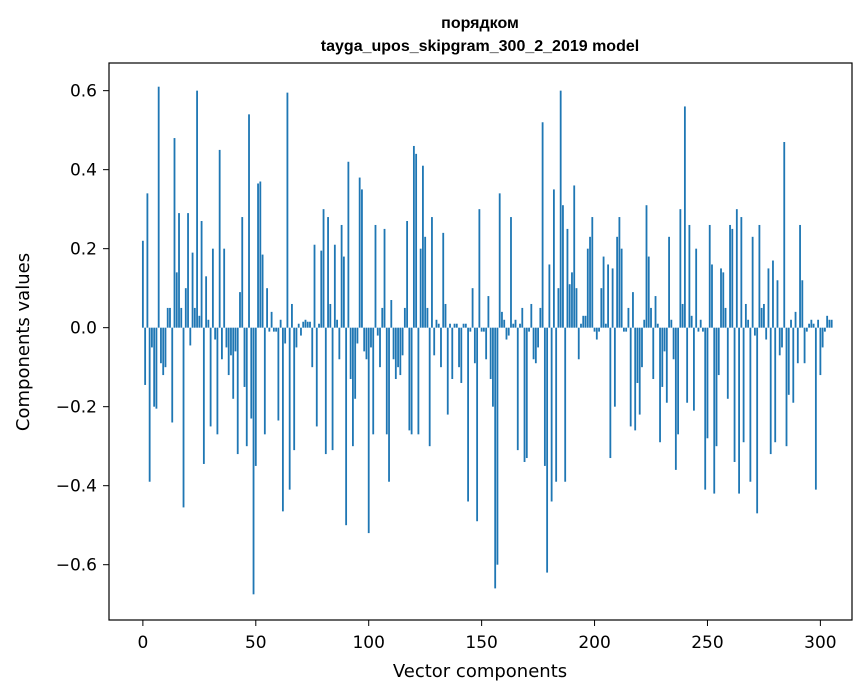  Describe the element at coordinates (707, 643) in the screenshot. I see `x-tick-label: 250` at that location.